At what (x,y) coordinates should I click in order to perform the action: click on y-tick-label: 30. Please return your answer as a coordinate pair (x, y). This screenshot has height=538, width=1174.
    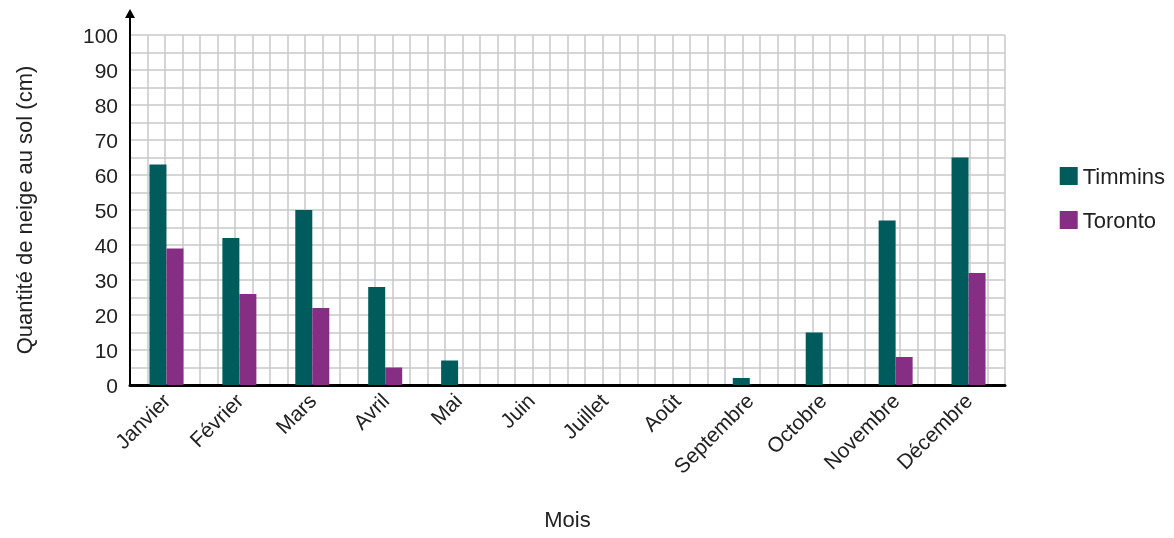
    Looking at the image, I should click on (106, 280).